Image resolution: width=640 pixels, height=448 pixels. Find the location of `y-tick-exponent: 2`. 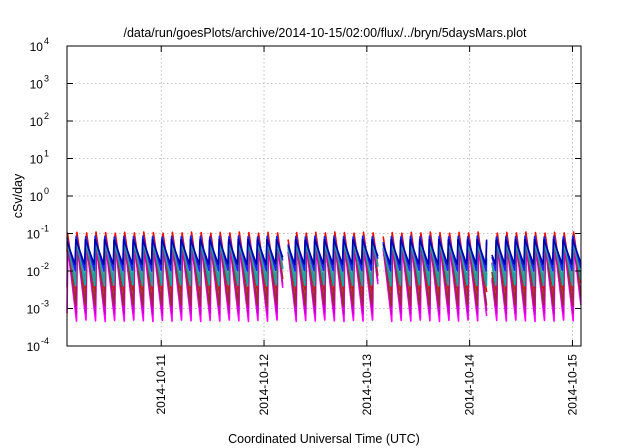

y-tick-exponent: 2 is located at coordinates (46, 116).